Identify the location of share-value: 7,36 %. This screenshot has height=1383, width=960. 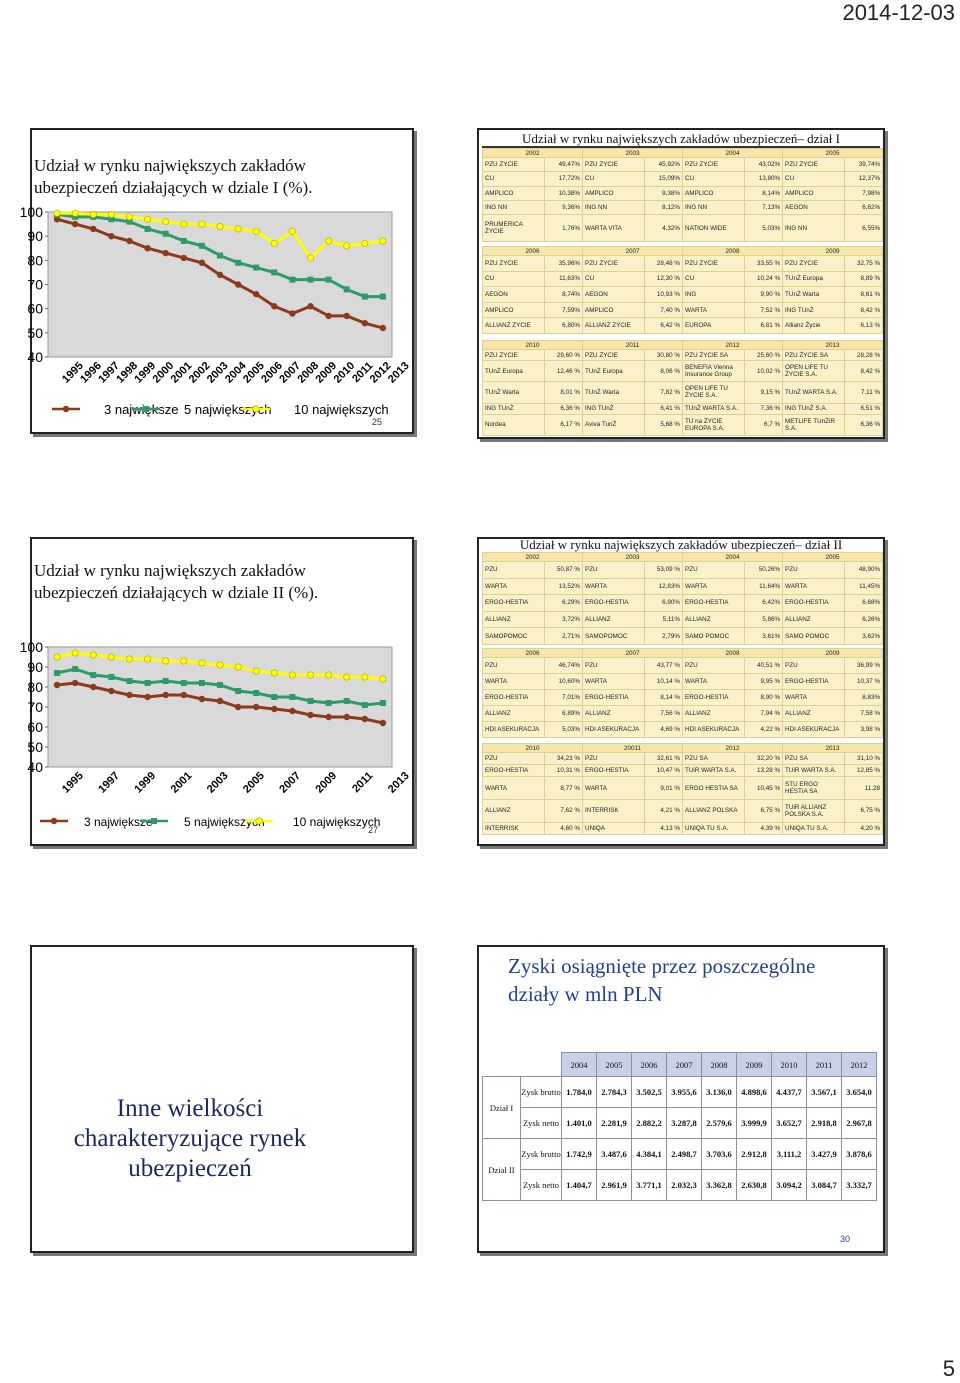
(764, 408).